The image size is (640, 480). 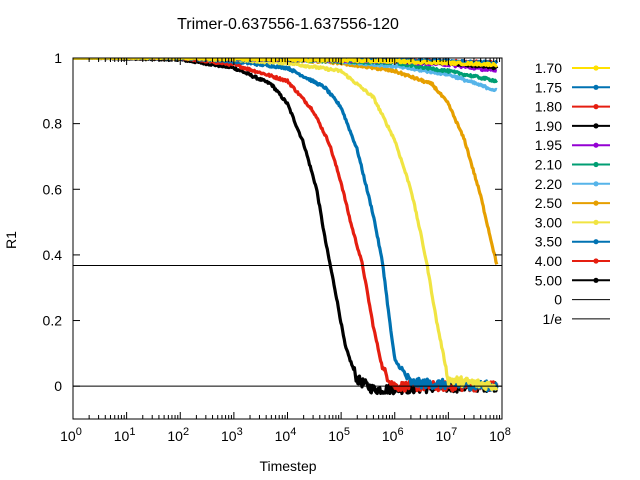 I want to click on legend-label: 3.50, so click(x=548, y=242).